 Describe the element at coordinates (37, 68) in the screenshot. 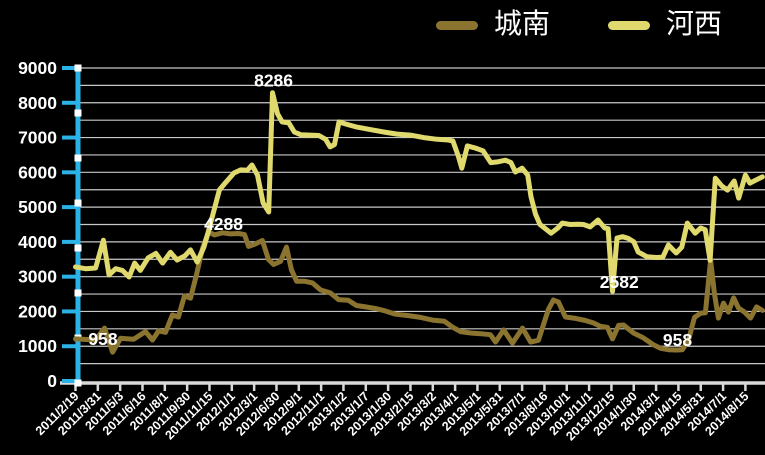

I see `y-tick-label: 9000` at that location.